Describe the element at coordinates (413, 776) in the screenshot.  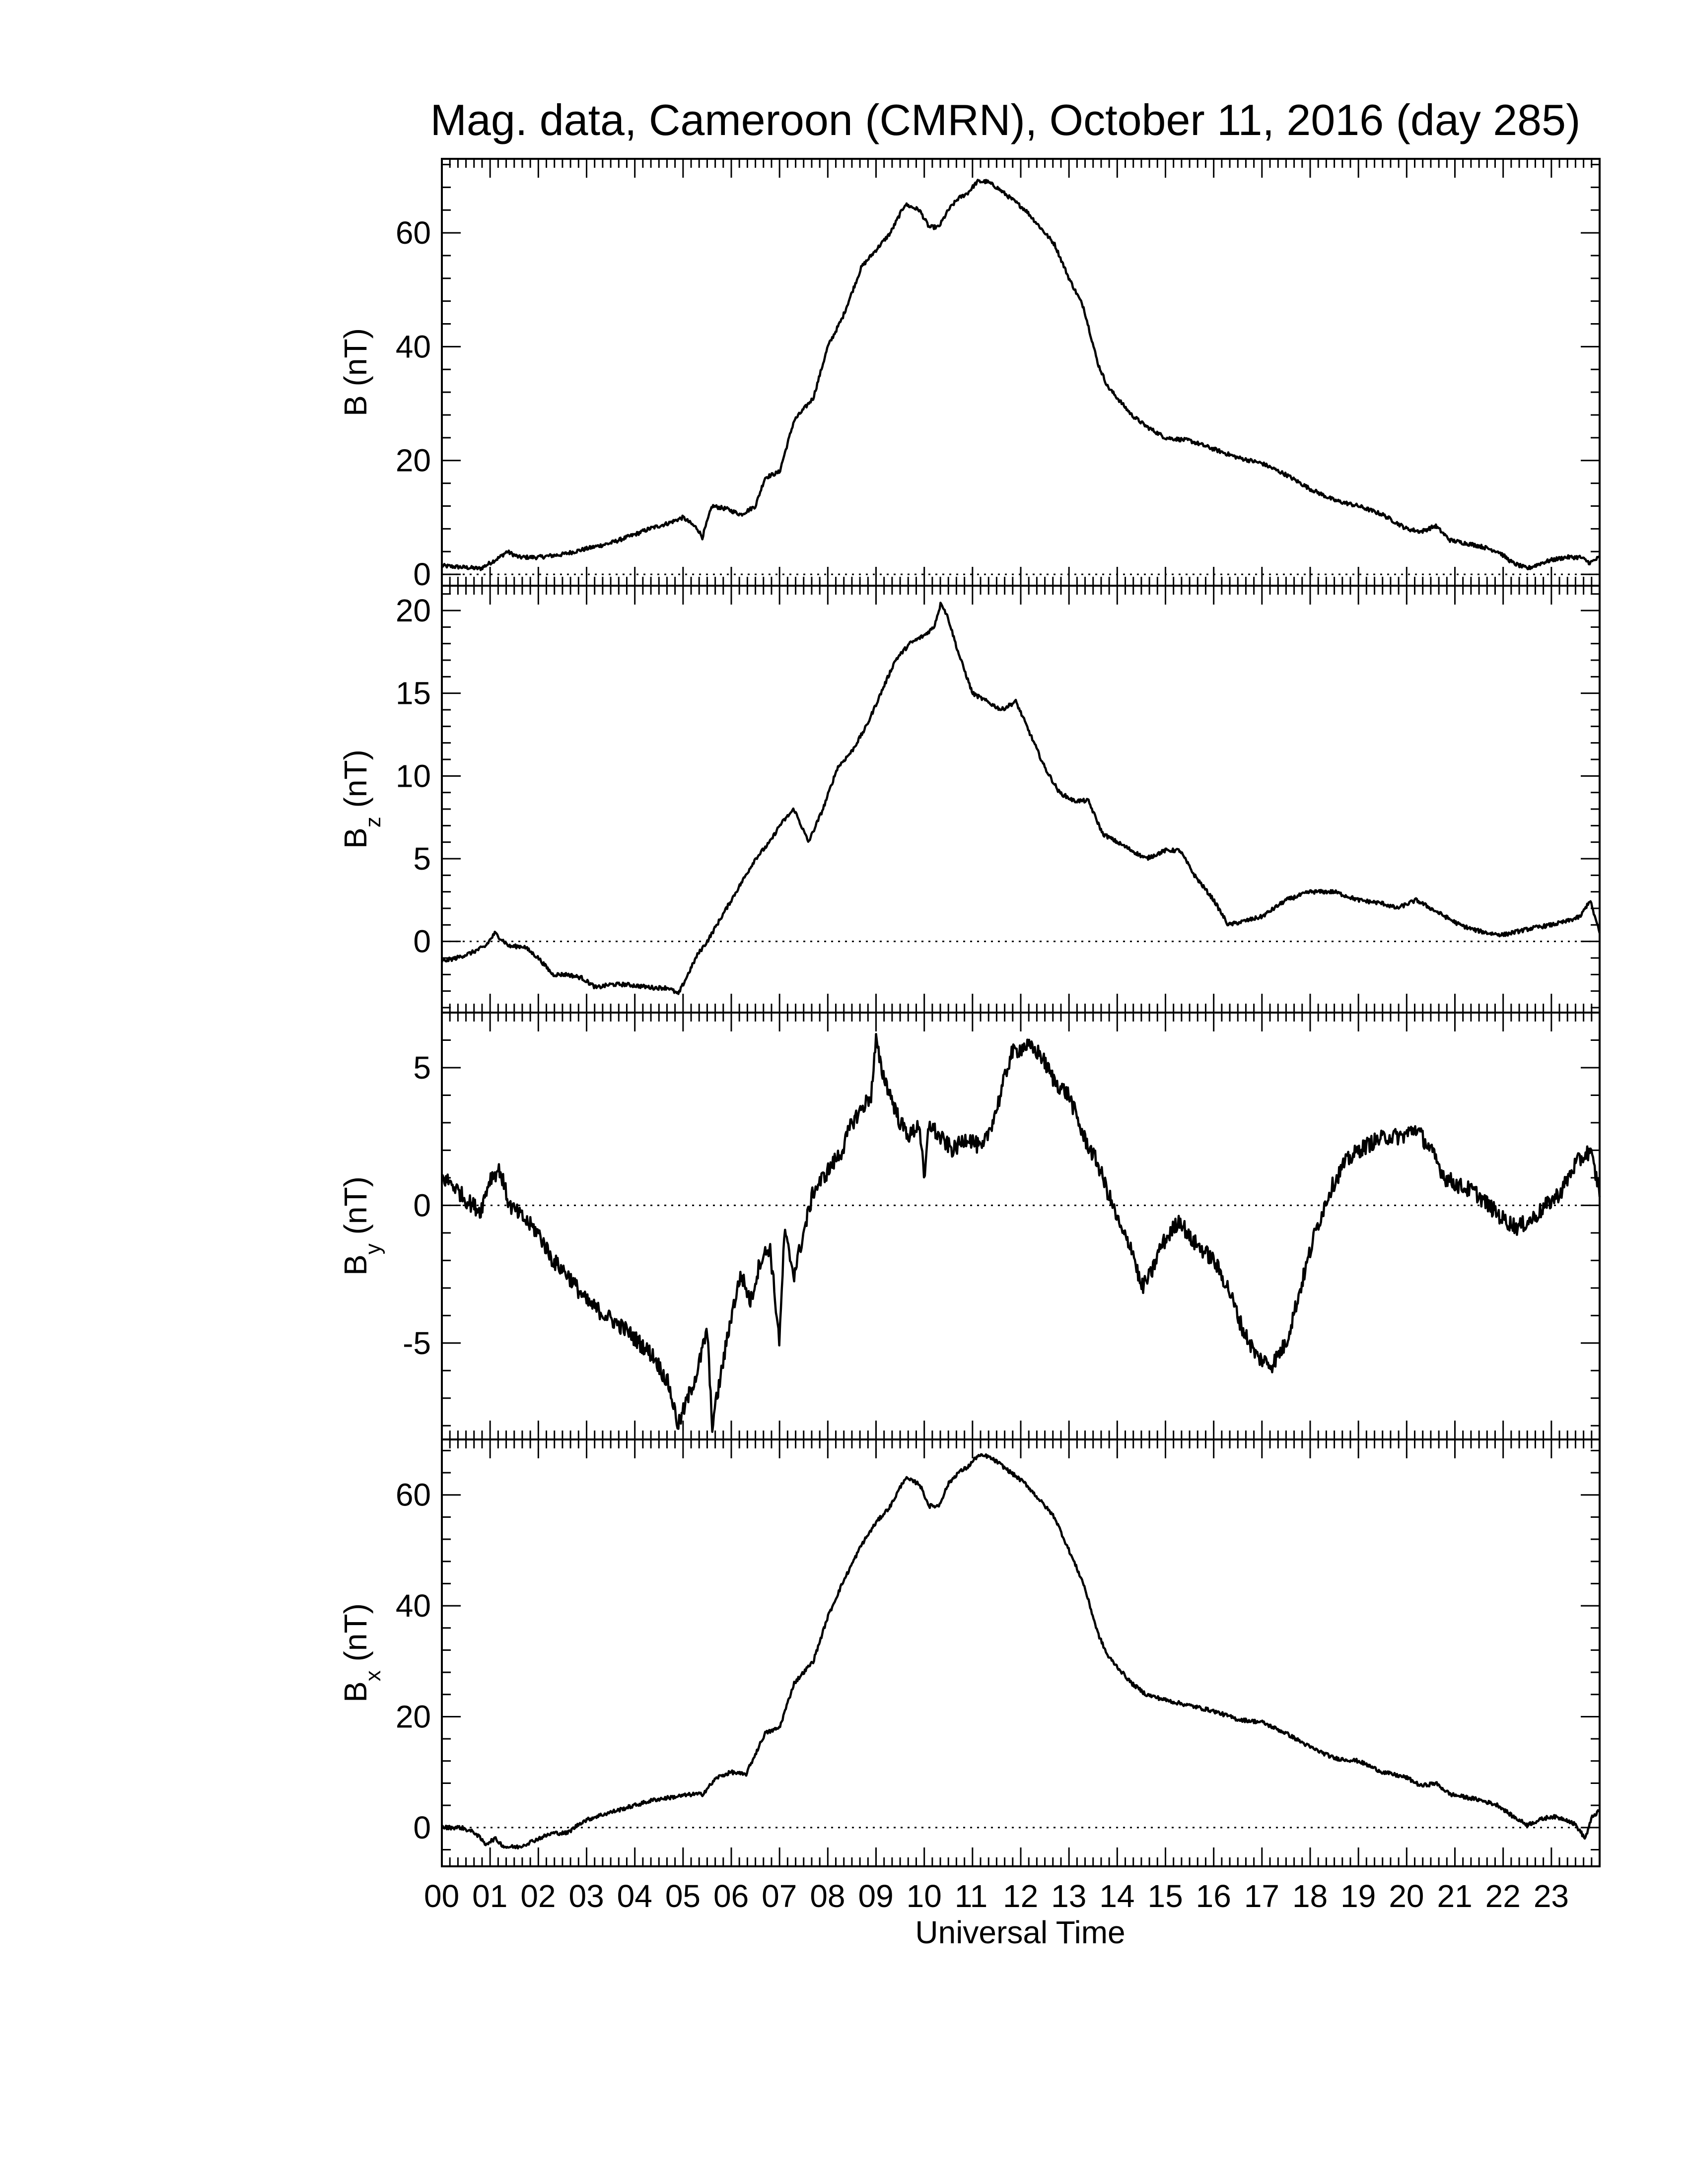
I see `y-tick-label: 10` at that location.